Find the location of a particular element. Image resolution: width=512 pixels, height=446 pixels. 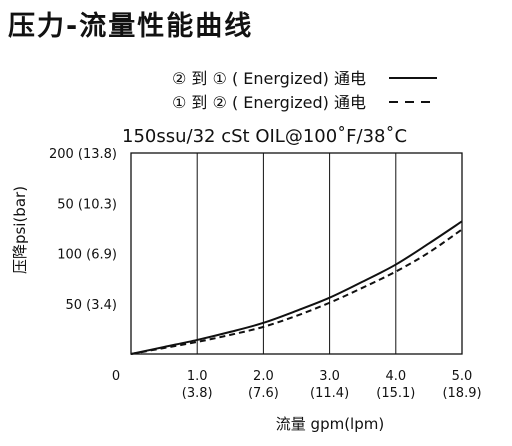

x-tick-sublabel: (7.6) is located at coordinates (263, 393).